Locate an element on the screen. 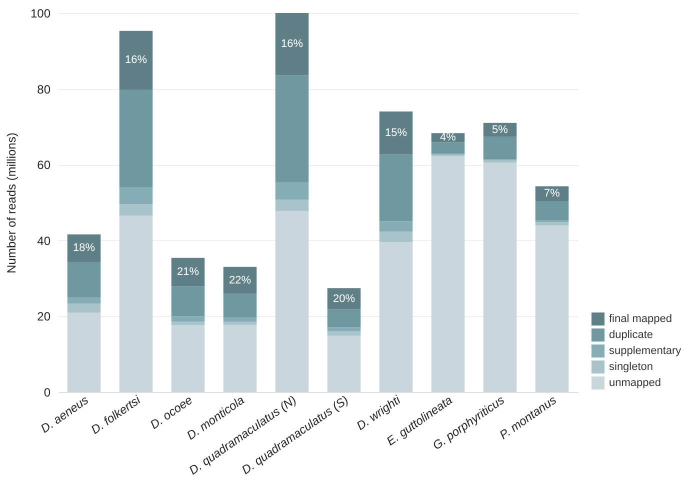  annotation: 5% is located at coordinates (500, 130).